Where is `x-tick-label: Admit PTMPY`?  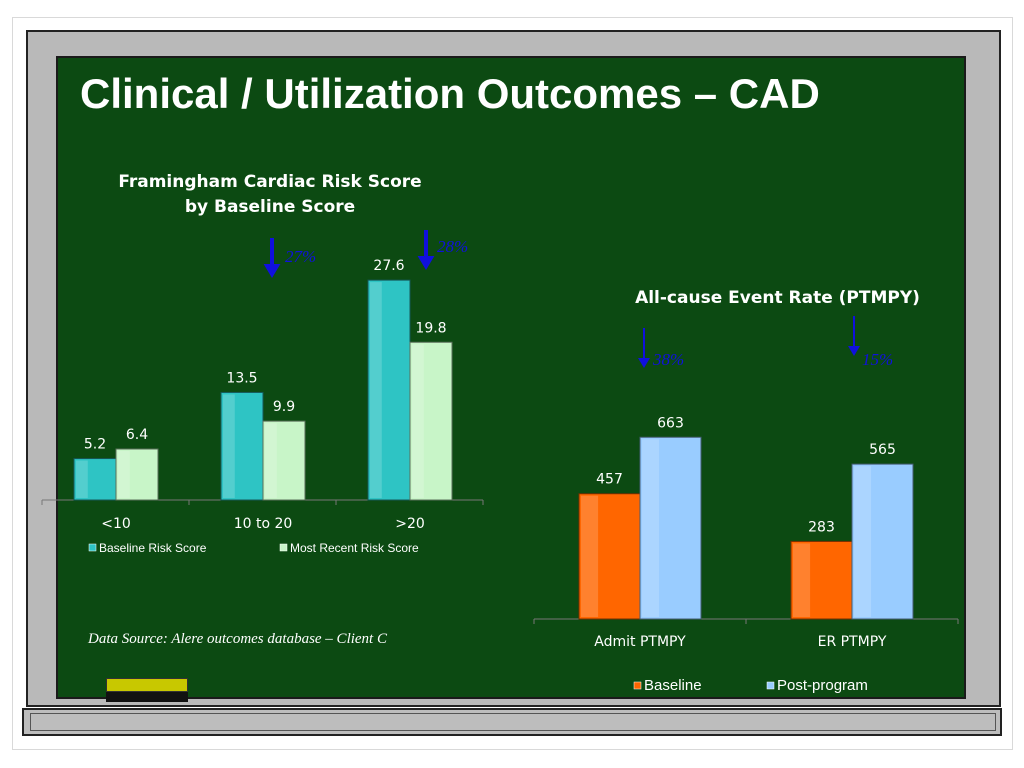
x-tick-label: Admit PTMPY is located at coordinates (640, 642).